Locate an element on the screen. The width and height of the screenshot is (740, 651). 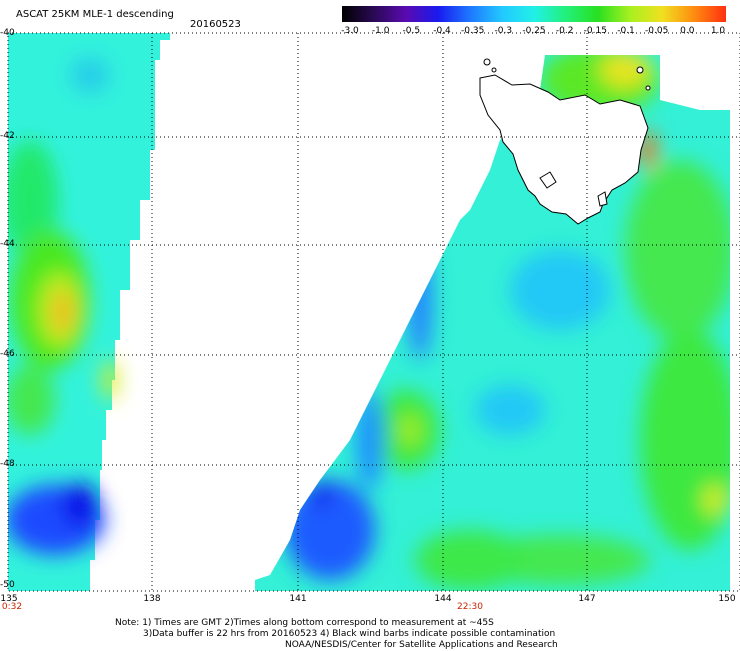
time-label: 22:30 is located at coordinates (470, 607).